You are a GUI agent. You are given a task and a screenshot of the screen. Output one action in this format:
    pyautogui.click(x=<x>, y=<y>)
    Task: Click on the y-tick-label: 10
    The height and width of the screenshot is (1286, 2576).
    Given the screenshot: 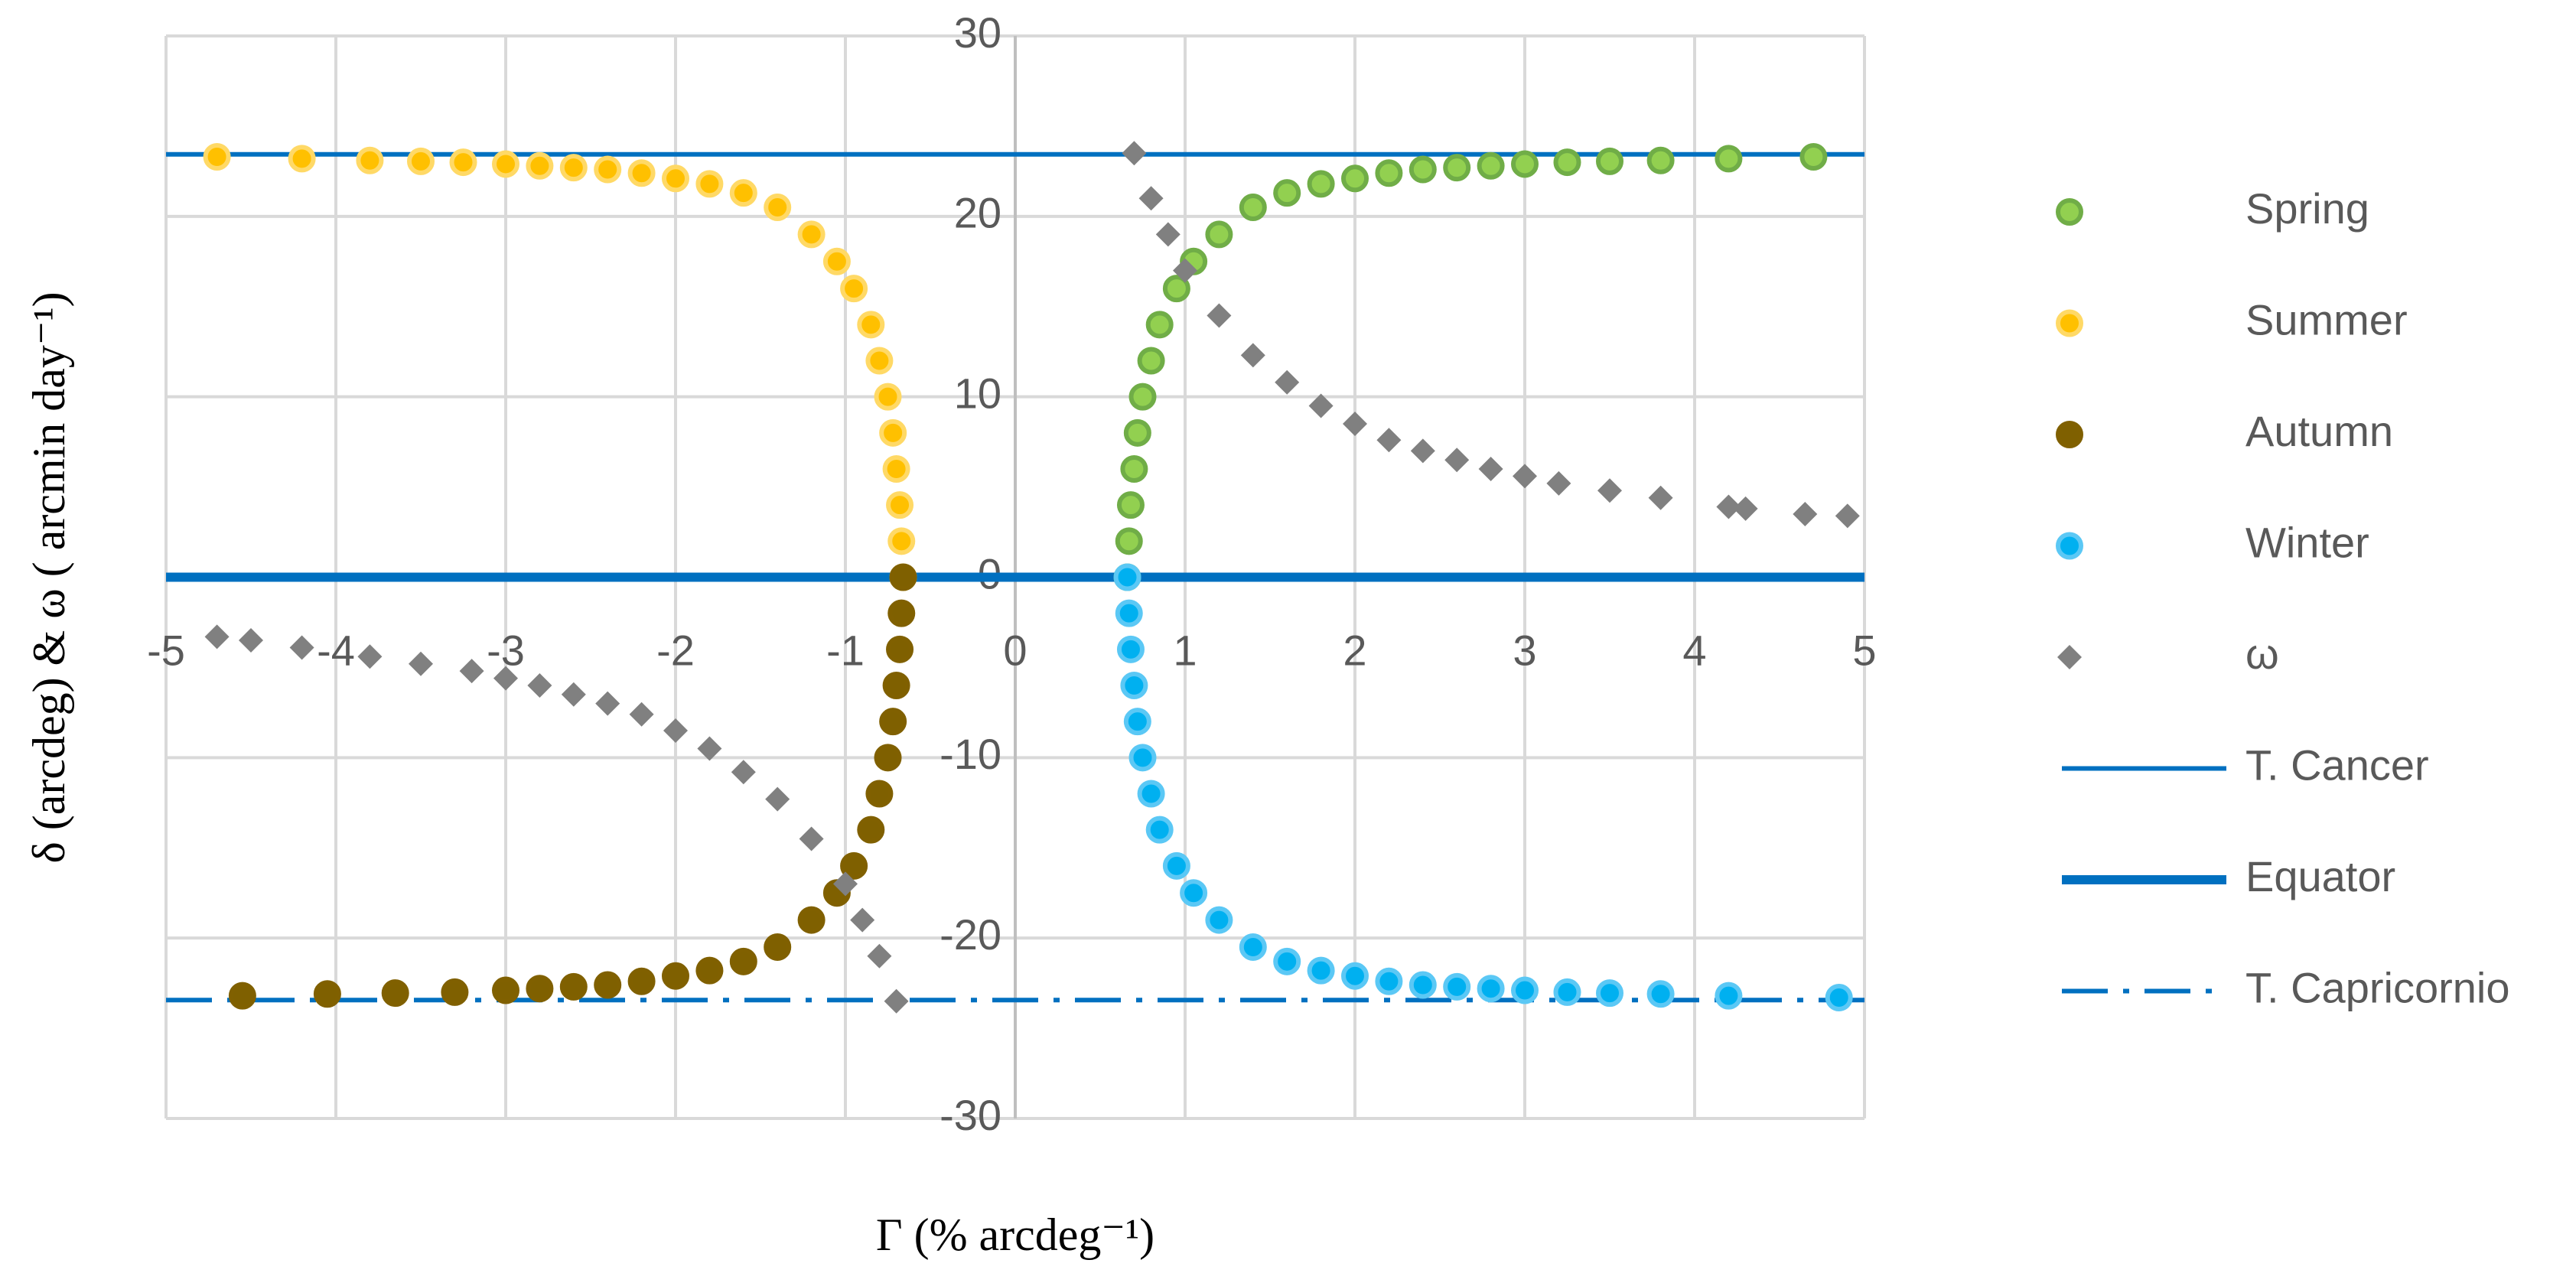 What is the action you would take?
    pyautogui.click(x=977, y=393)
    